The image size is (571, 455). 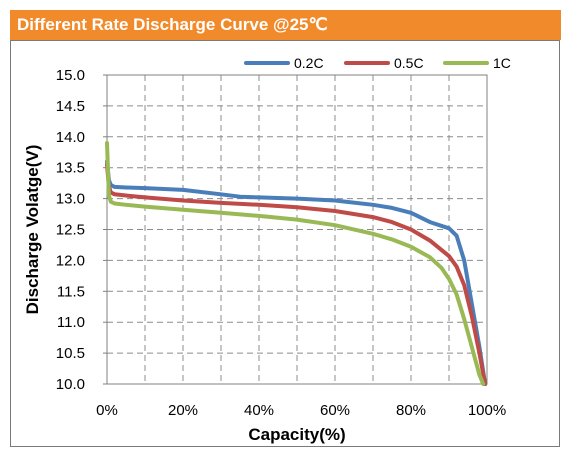 I want to click on y-tick-label: 13.0, so click(x=70, y=199).